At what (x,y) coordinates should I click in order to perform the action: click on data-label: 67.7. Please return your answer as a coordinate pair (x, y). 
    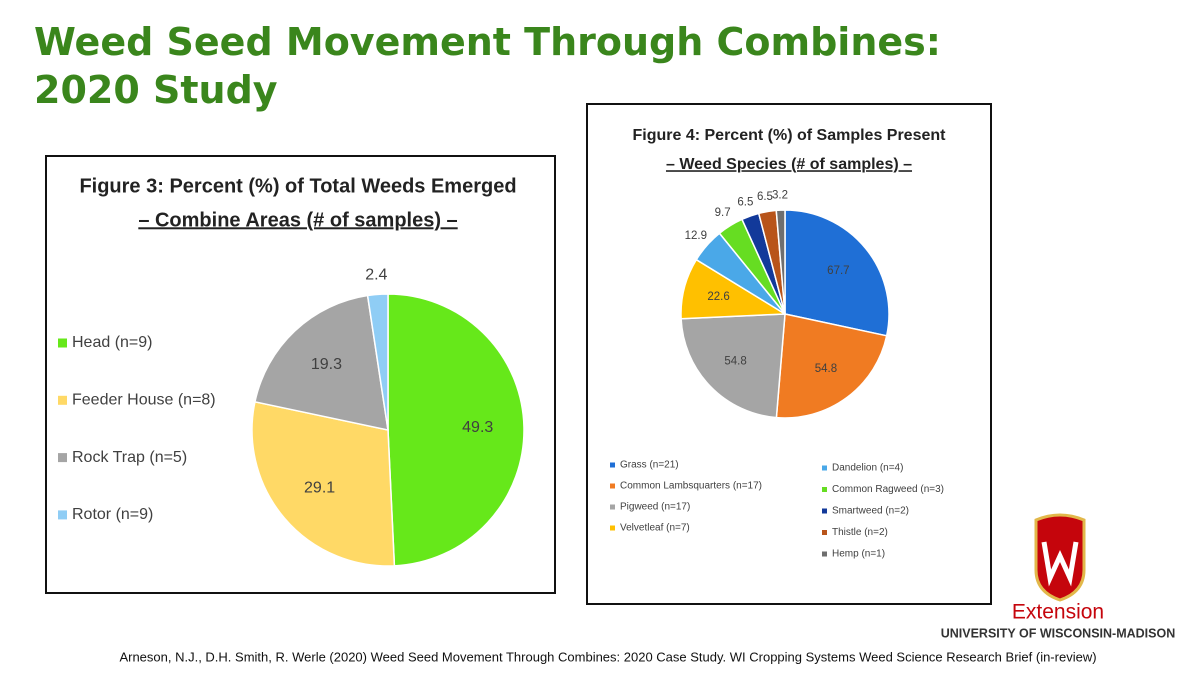
    Looking at the image, I should click on (838, 271).